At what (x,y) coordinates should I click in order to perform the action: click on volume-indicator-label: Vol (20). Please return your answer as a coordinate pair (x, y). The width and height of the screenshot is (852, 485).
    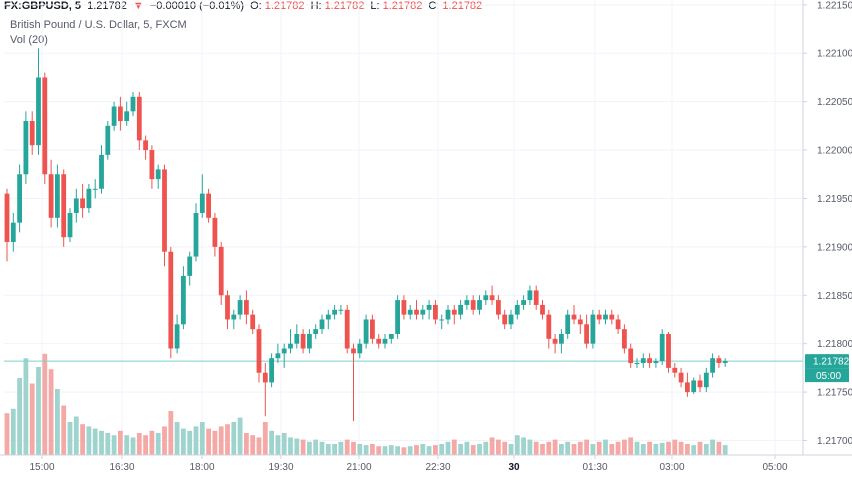
    Looking at the image, I should click on (29, 40).